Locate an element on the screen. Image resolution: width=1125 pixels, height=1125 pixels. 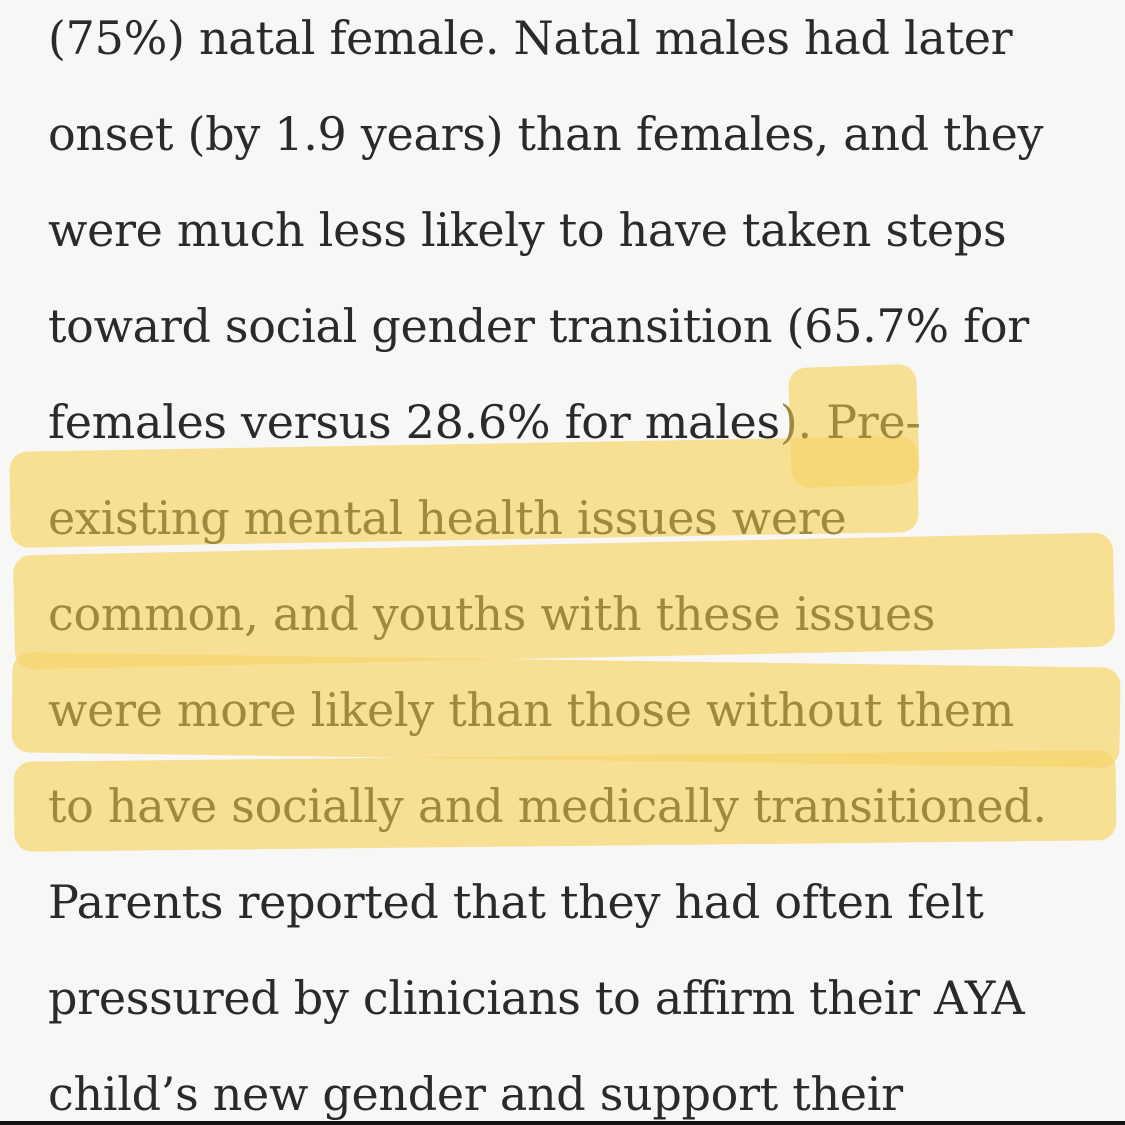
text-segment: females versus 28.6% for males is located at coordinates (414, 422).